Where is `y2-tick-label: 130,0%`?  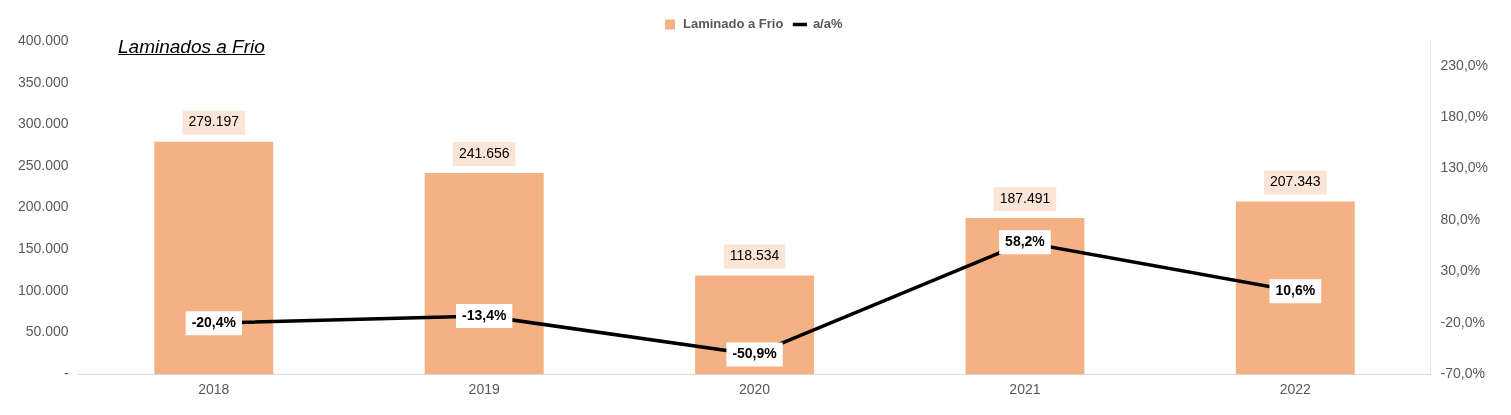 y2-tick-label: 130,0% is located at coordinates (1464, 167).